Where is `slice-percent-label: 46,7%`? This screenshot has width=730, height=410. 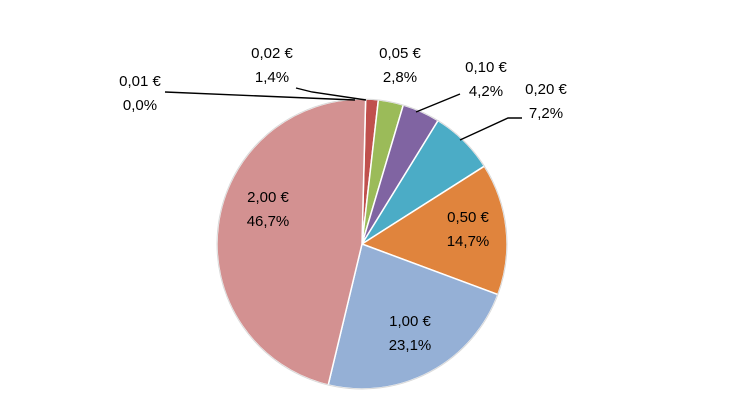
slice-percent-label: 46,7% is located at coordinates (268, 221).